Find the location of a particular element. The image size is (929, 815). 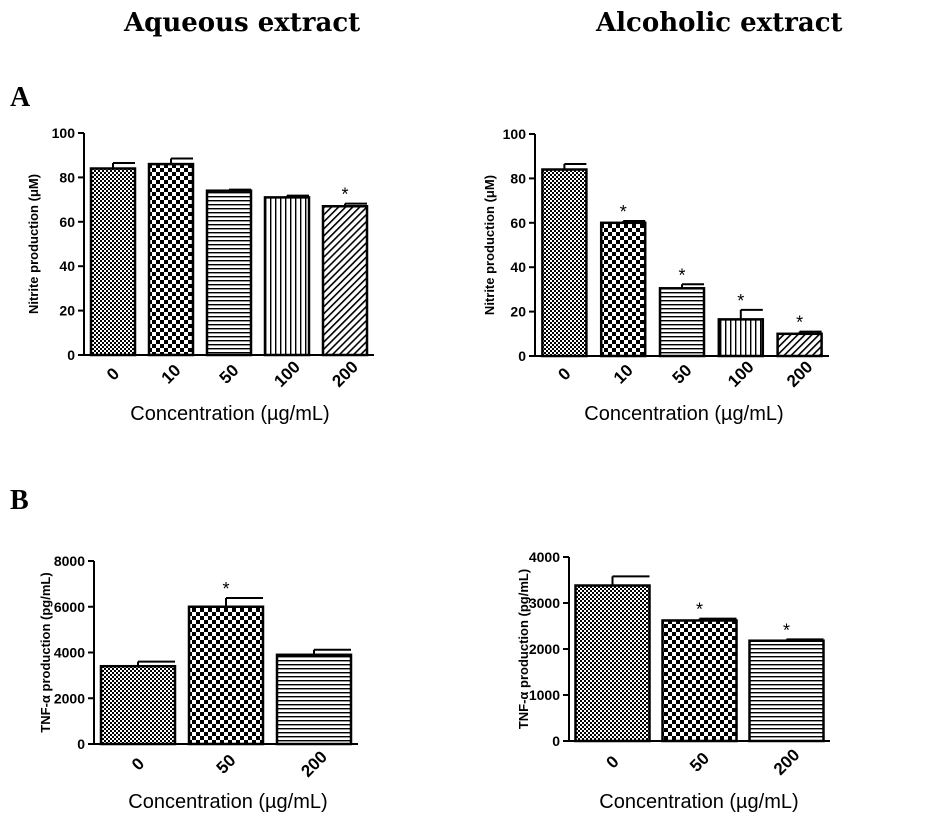

chart-3-y-tick-label: 8000 is located at coordinates (69, 561).